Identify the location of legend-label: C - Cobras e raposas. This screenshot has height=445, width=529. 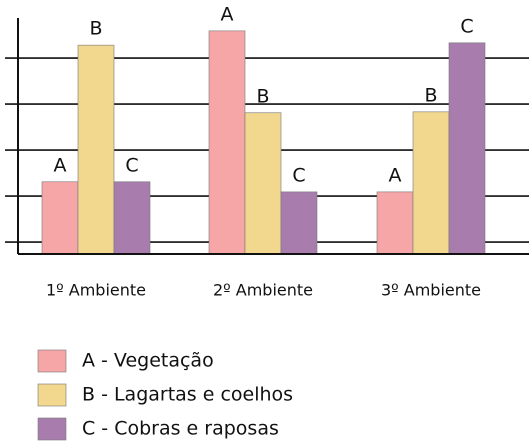
(180, 429).